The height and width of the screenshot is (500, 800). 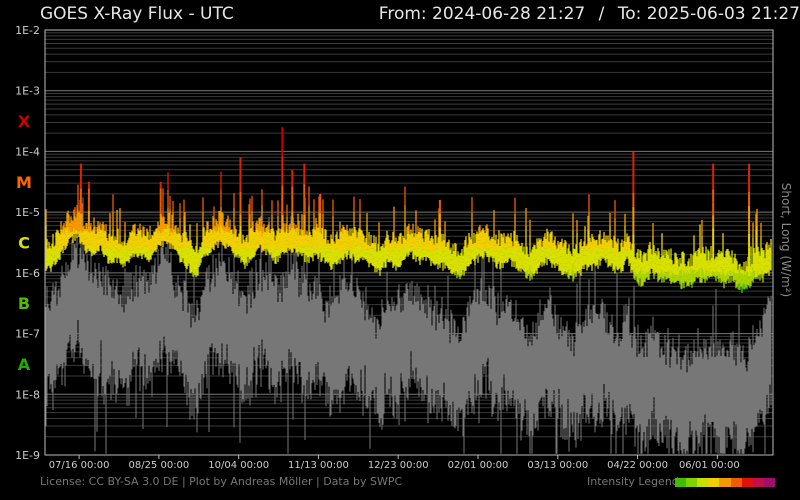 I want to click on flare-class-label: A, so click(x=24, y=364).